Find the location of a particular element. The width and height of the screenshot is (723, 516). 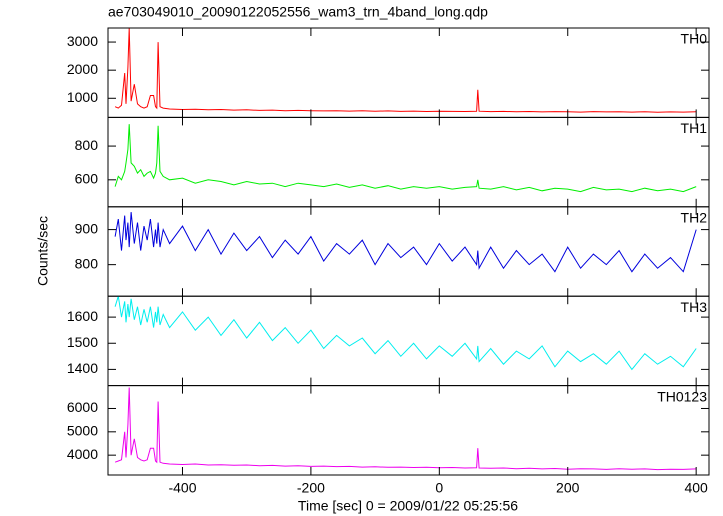

x-tick-label: 0 is located at coordinates (439, 488).